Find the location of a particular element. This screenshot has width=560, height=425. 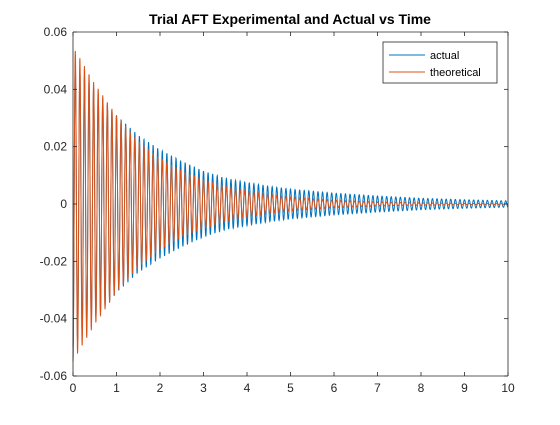

y-tick-label: 0.02 is located at coordinates (56, 147).